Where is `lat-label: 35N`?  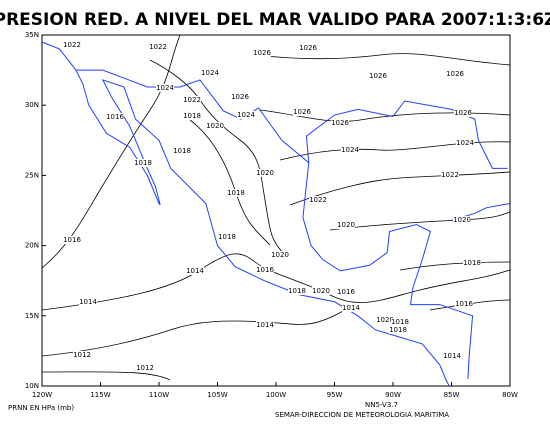
lat-label: 35N is located at coordinates (32, 35).